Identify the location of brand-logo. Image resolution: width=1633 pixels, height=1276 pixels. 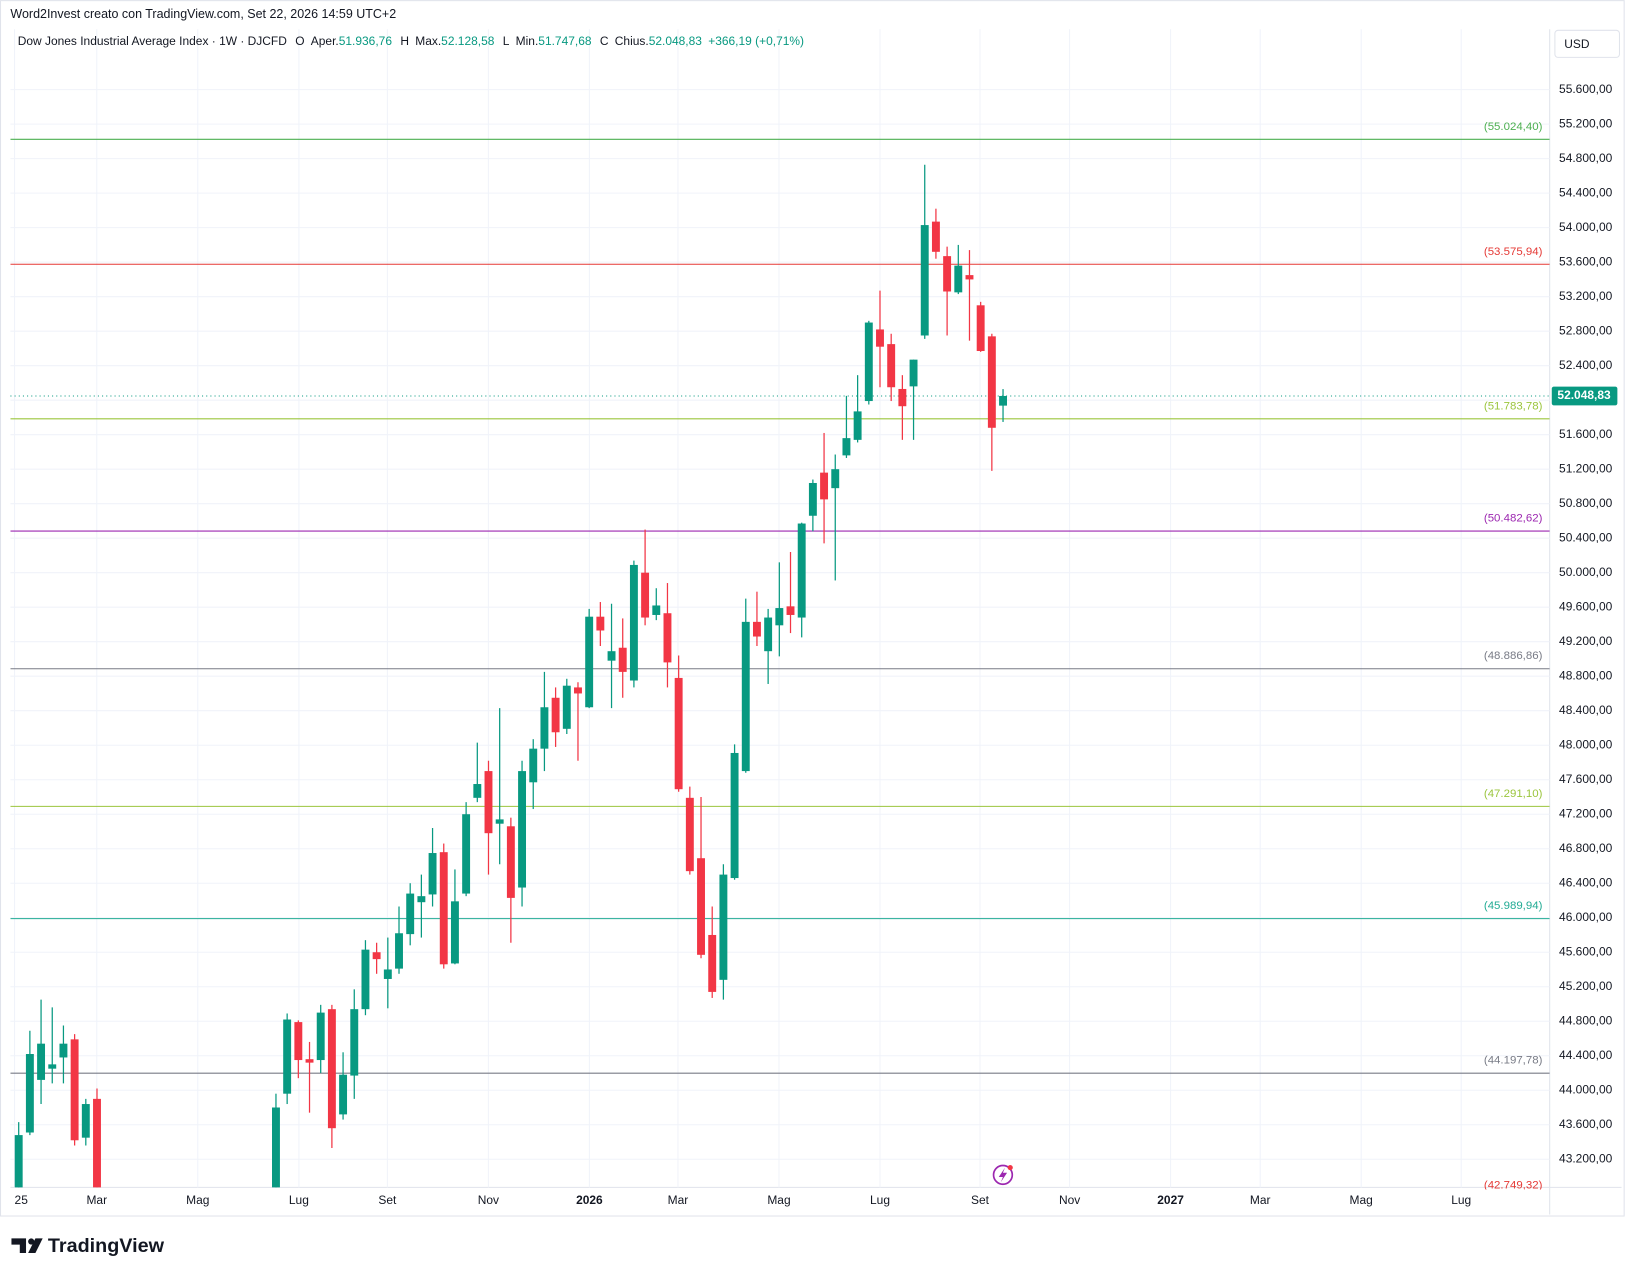
(27, 1245).